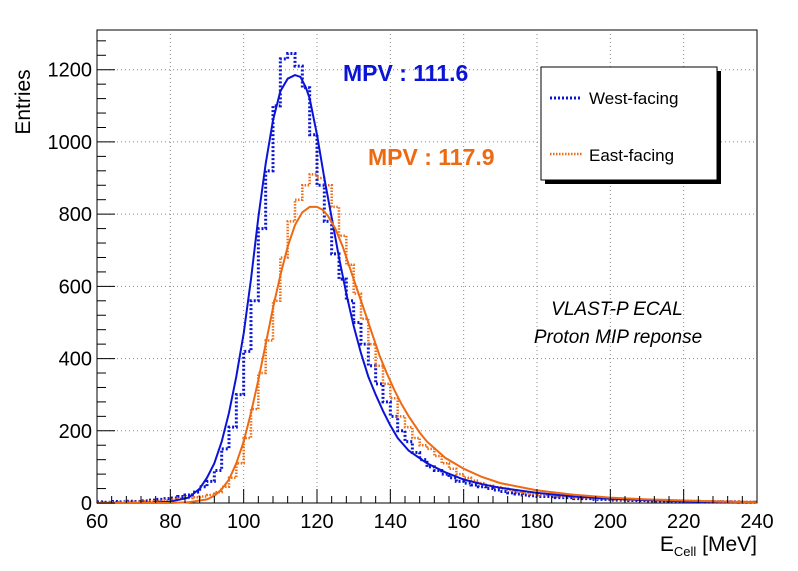 The image size is (798, 571). I want to click on x-tick-label: 160, so click(463, 522).